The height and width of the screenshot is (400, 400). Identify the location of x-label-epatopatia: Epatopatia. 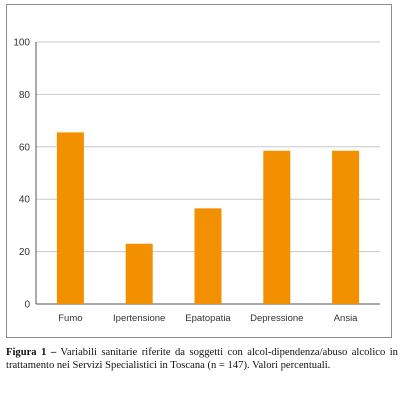
(208, 318).